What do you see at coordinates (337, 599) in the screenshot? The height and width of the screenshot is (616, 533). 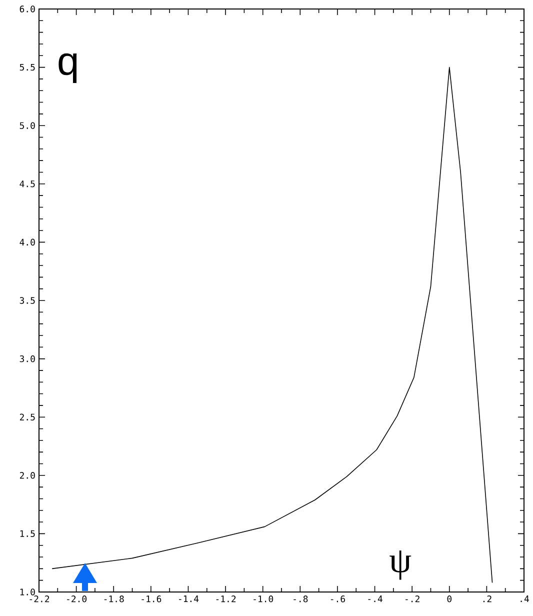 I see `x-tick-label: -.6` at bounding box center [337, 599].